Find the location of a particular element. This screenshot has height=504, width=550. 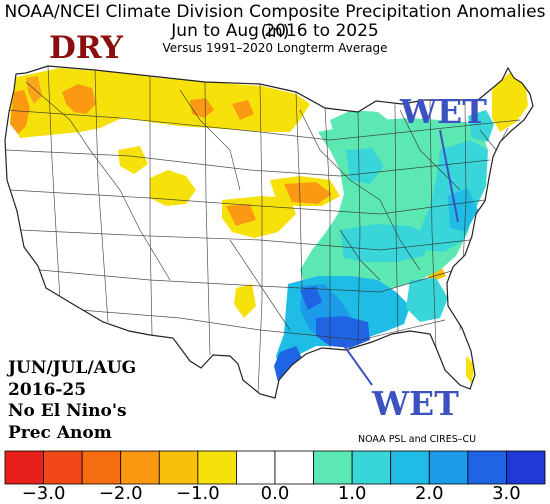

wet-region-midwest is located at coordinates (365, 166).